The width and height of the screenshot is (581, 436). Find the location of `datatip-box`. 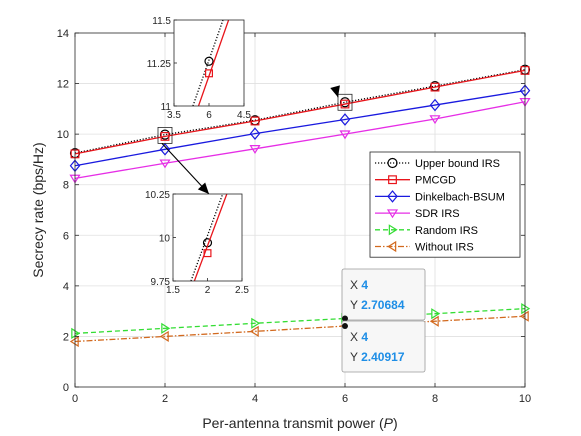

datatip-box is located at coordinates (383, 294).